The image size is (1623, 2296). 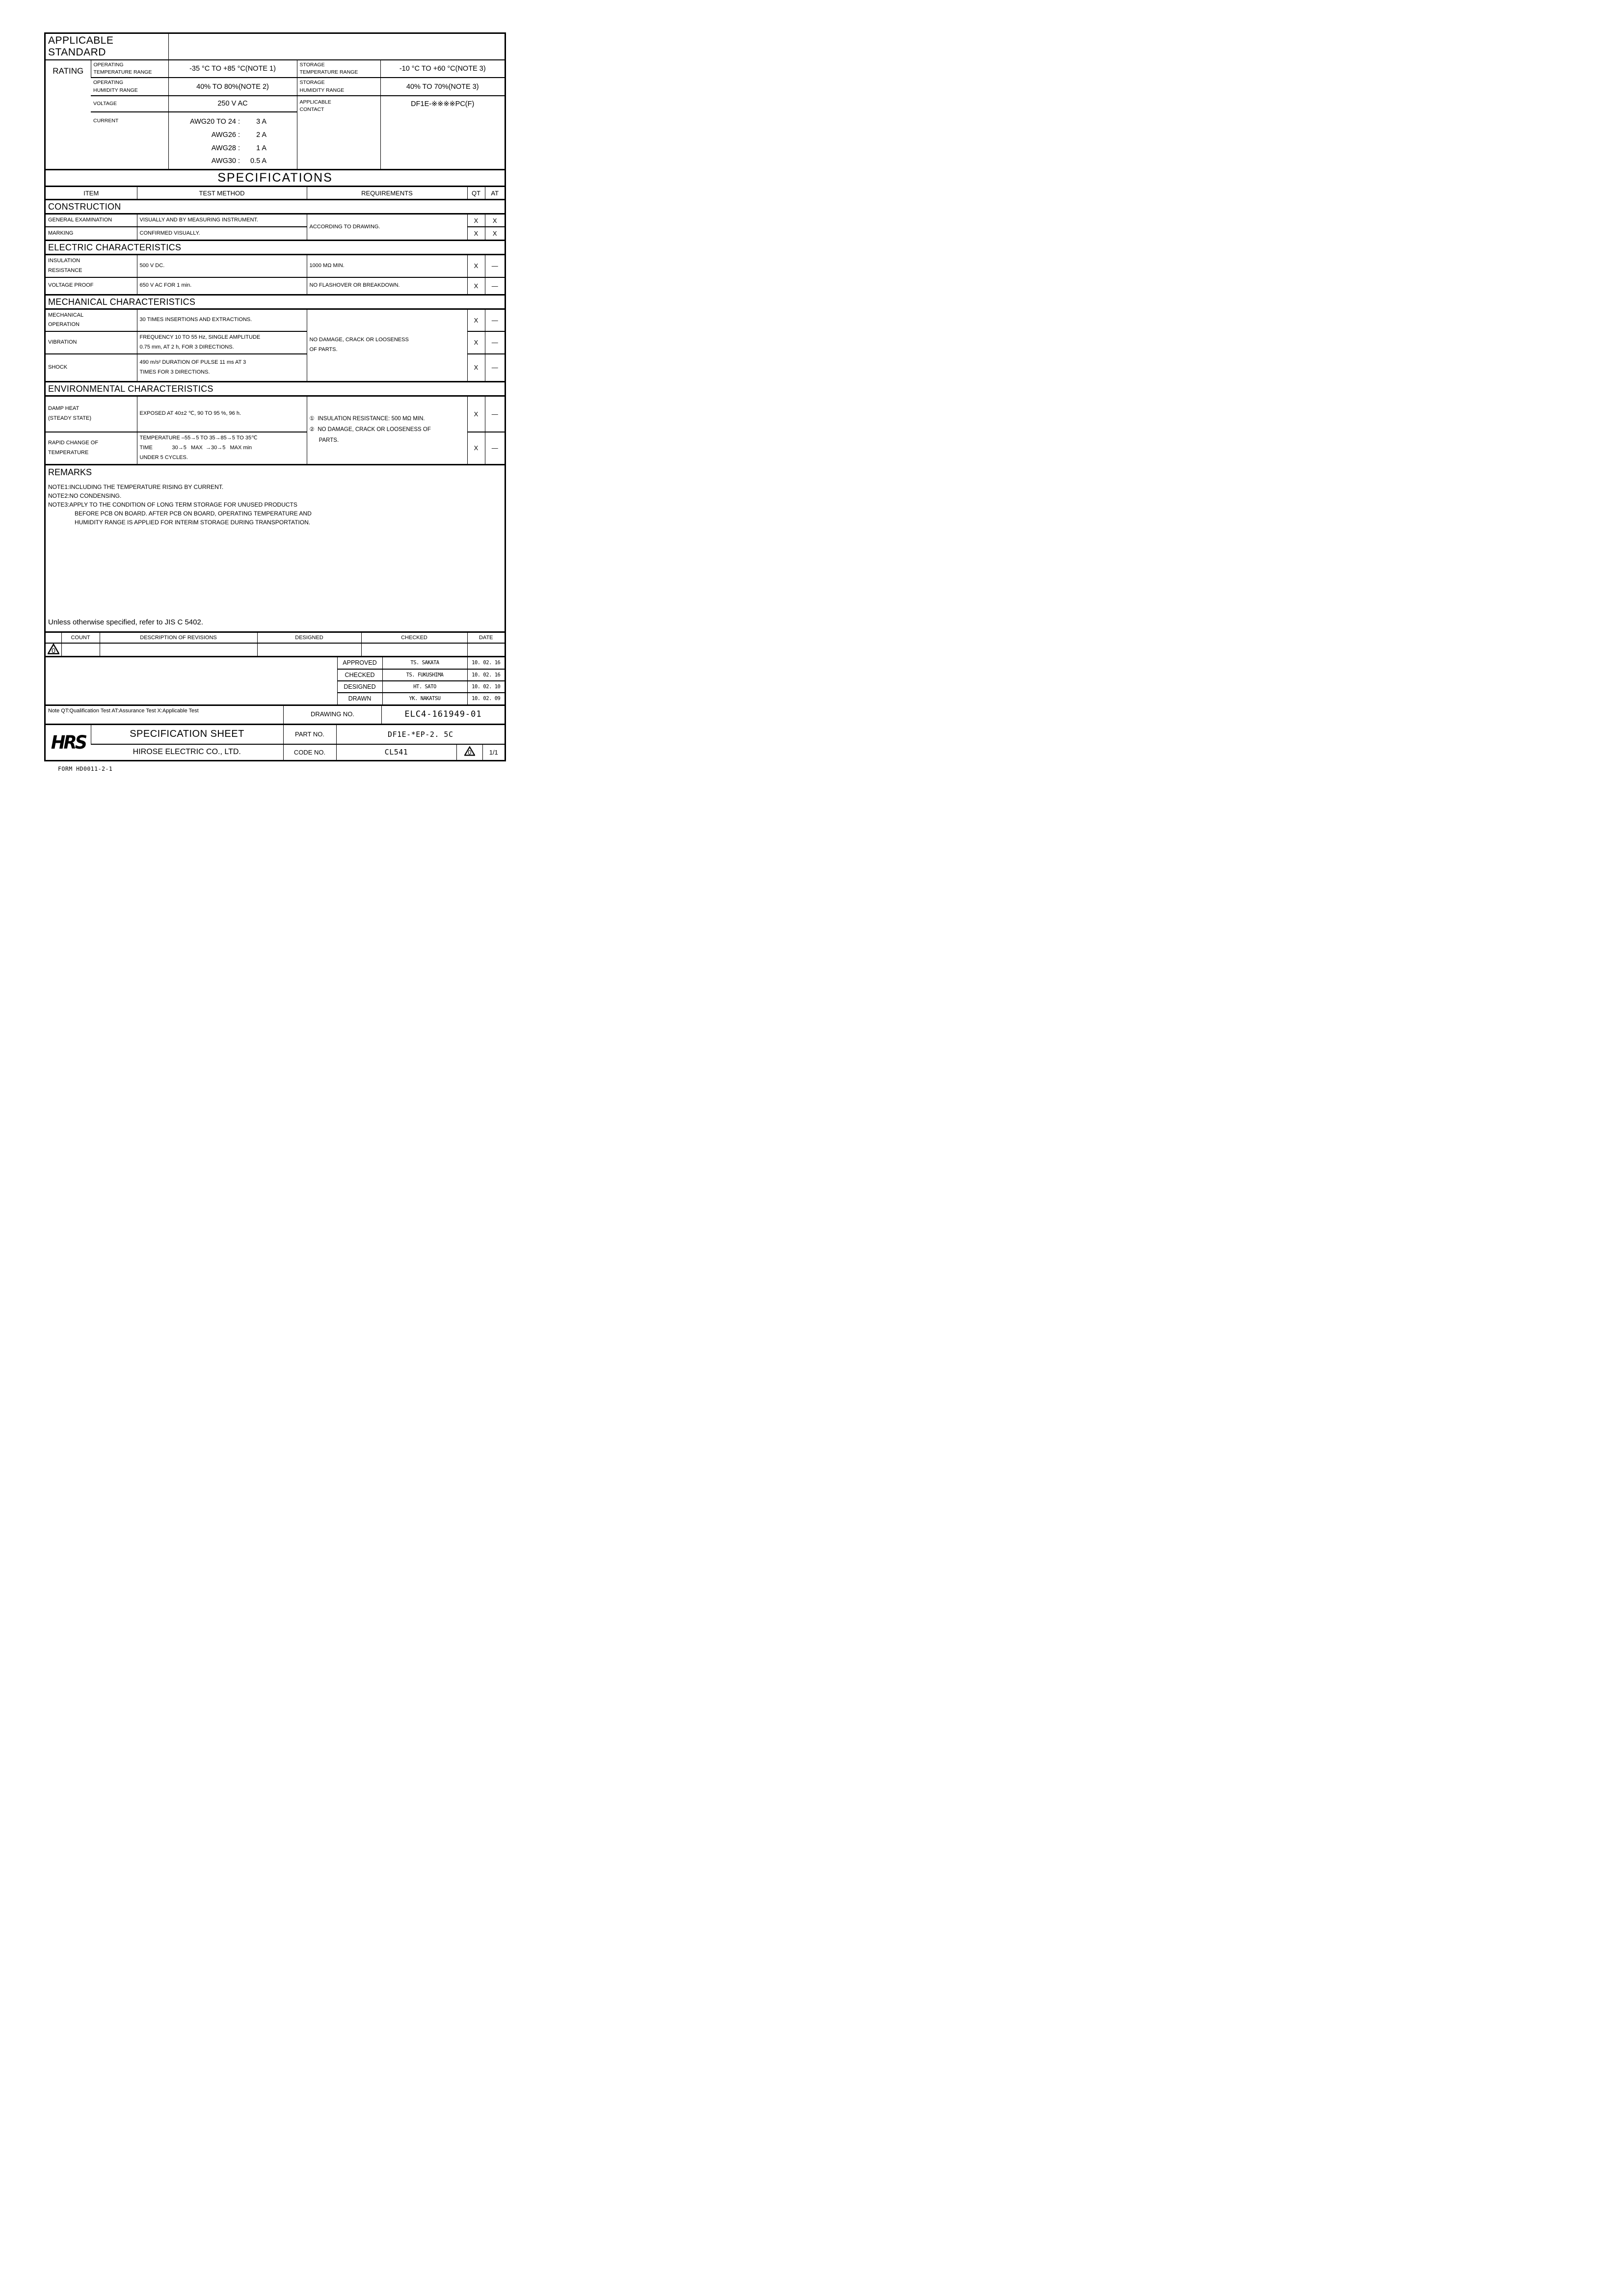 What do you see at coordinates (232, 86) in the screenshot?
I see `operating-humidity-range-value: 40% TO 80%(NOTE 2)` at bounding box center [232, 86].